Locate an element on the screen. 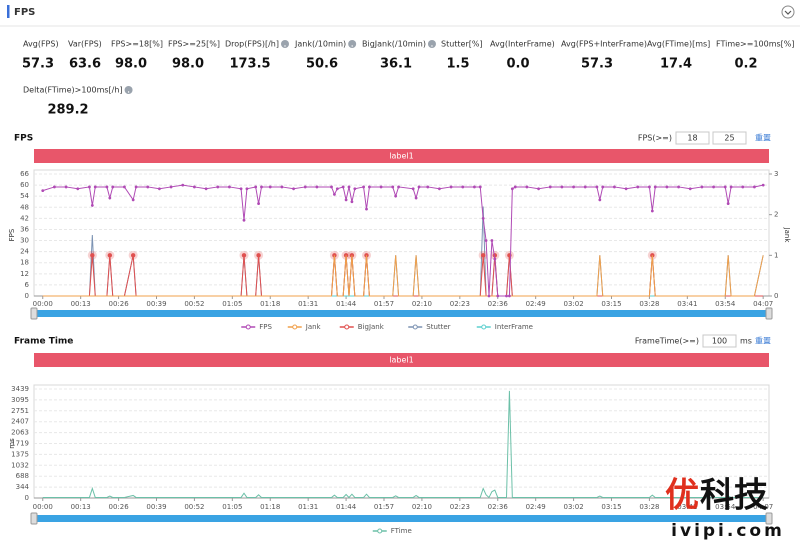  collapse-chevron is located at coordinates (788, 12).